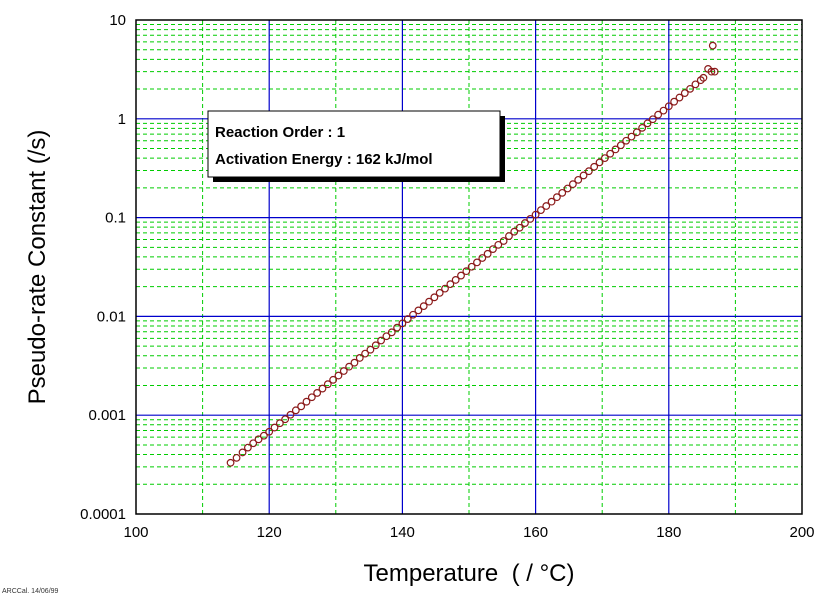 Image resolution: width=819 pixels, height=597 pixels. Describe the element at coordinates (30, 591) in the screenshot. I see `footer-stamp: ARCCal. 14/06/99` at that location.